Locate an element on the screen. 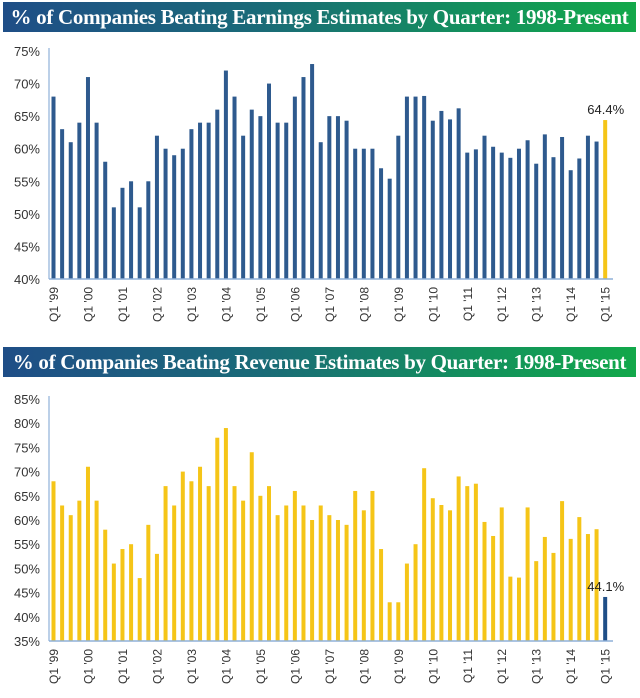 The image size is (640, 698). latest-value-label: 64.4% is located at coordinates (605, 109).